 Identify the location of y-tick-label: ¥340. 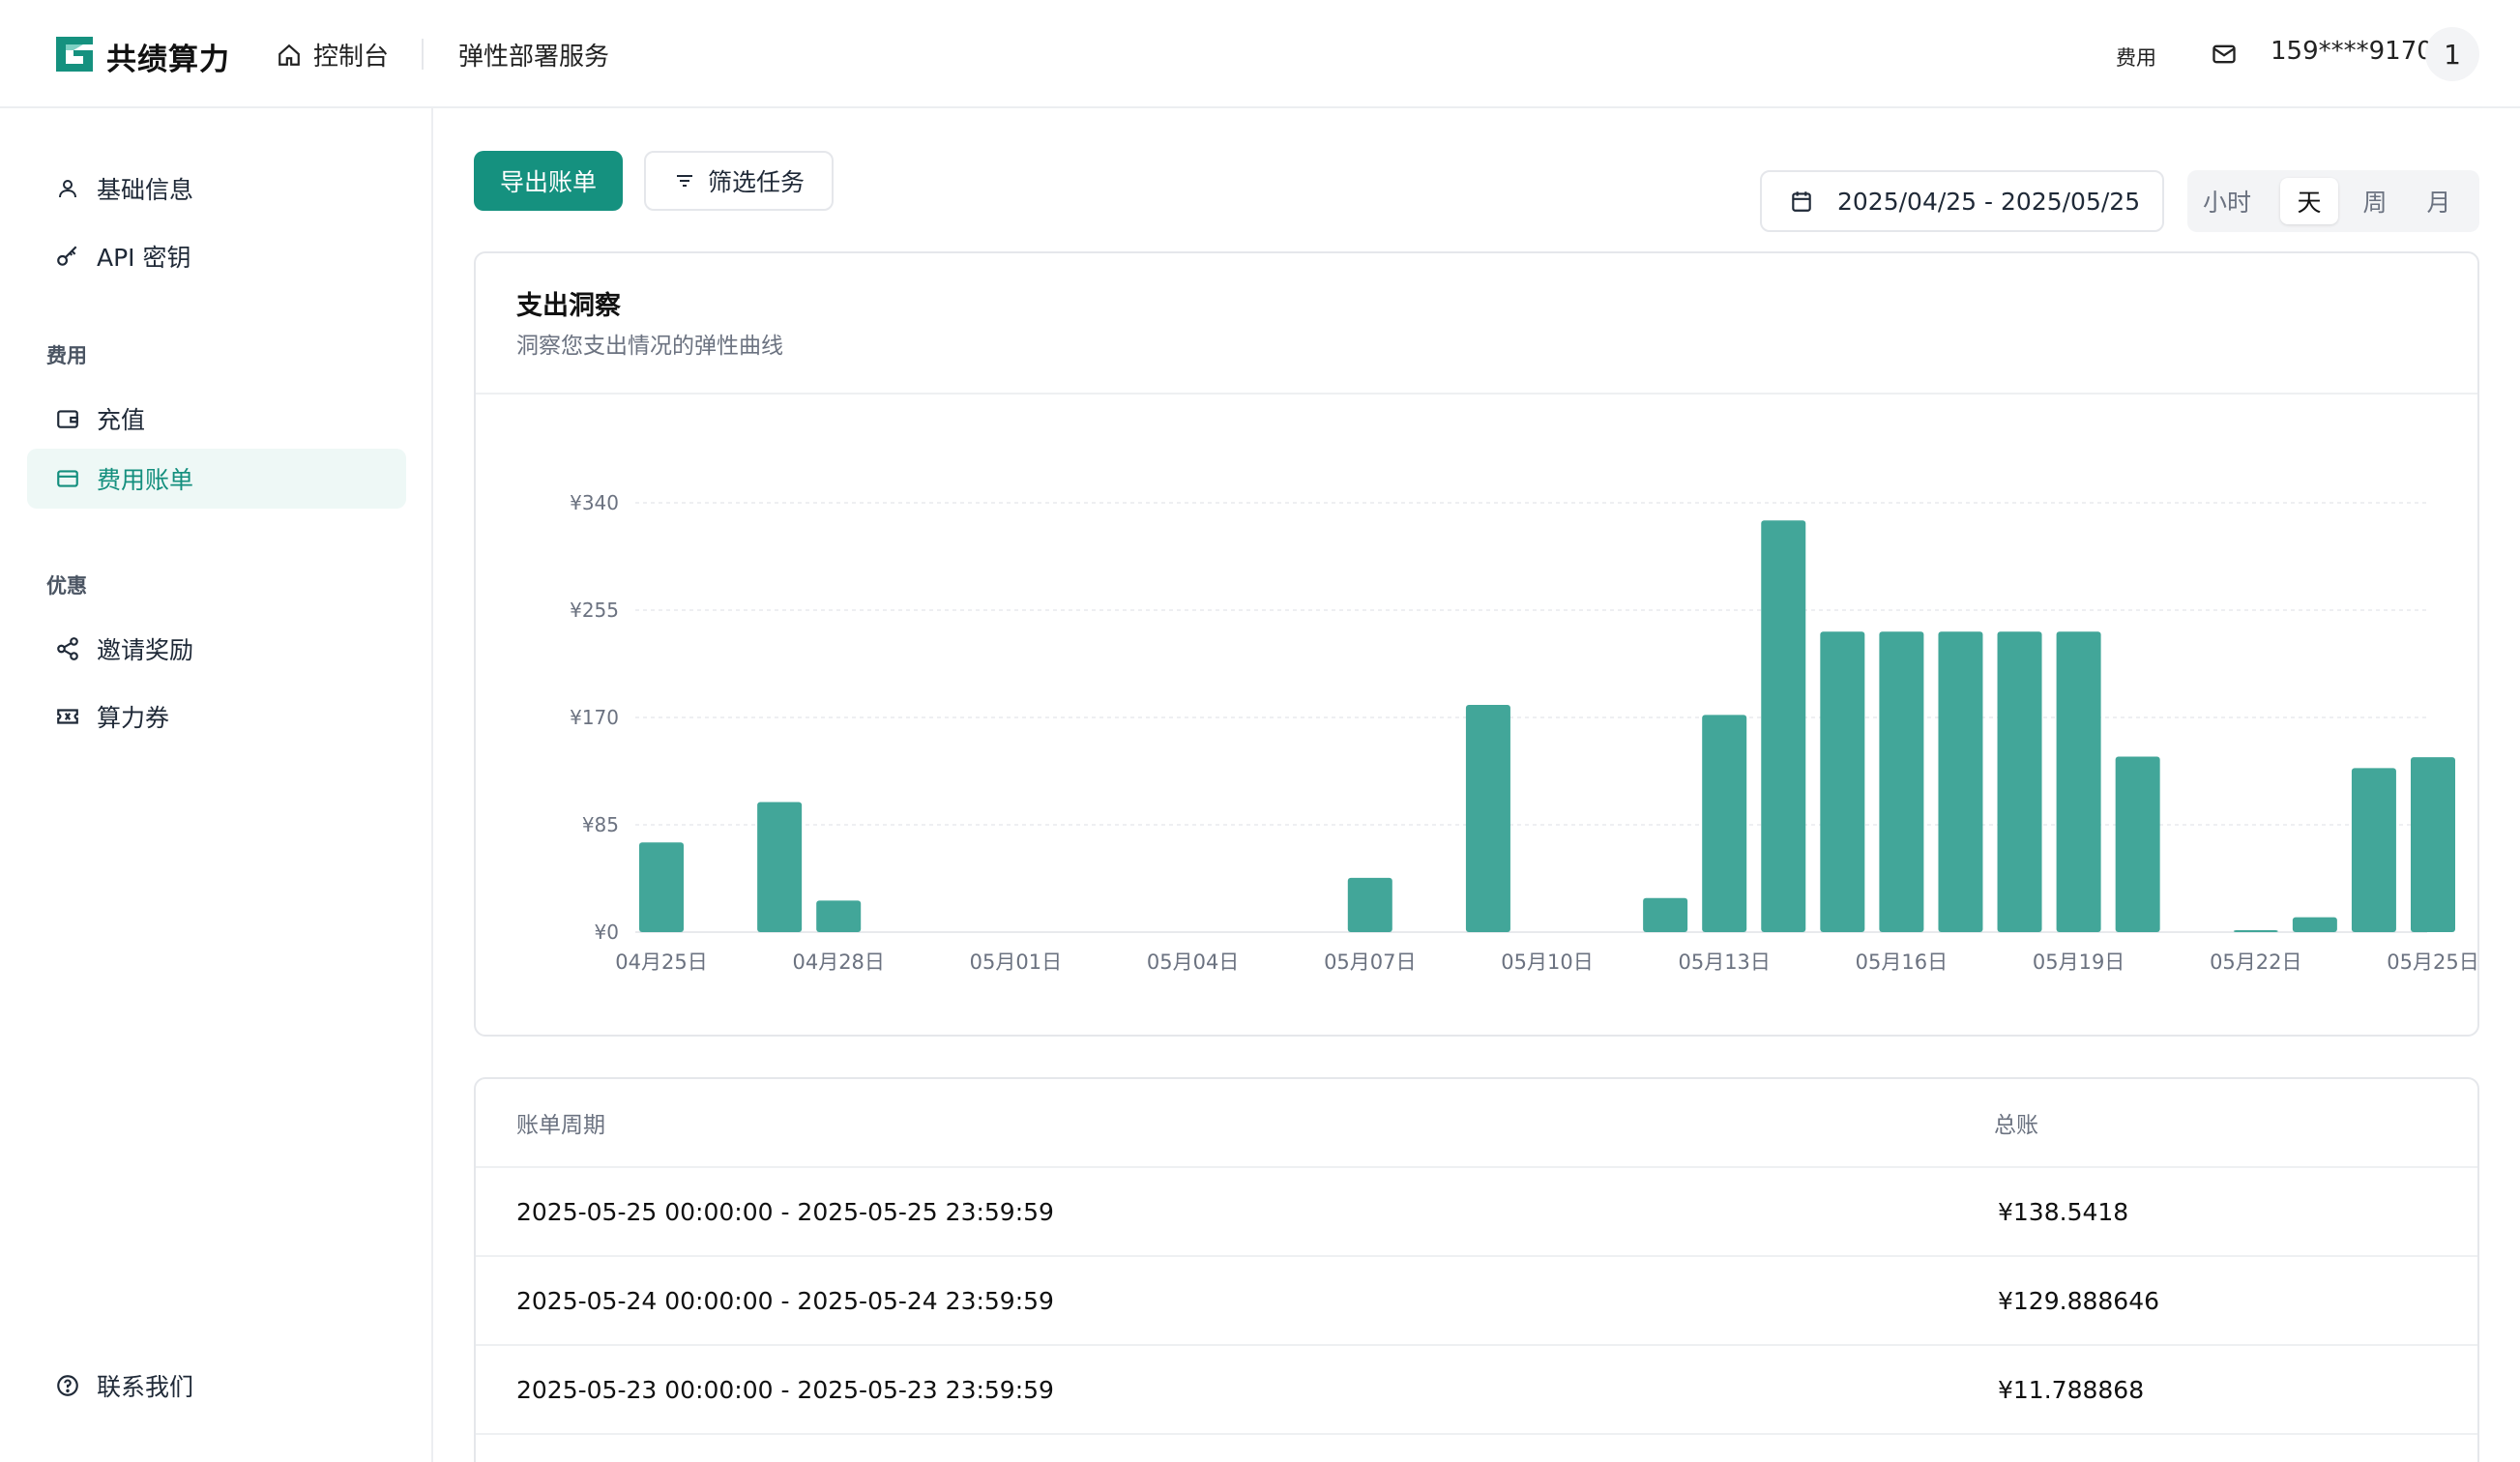
(594, 502).